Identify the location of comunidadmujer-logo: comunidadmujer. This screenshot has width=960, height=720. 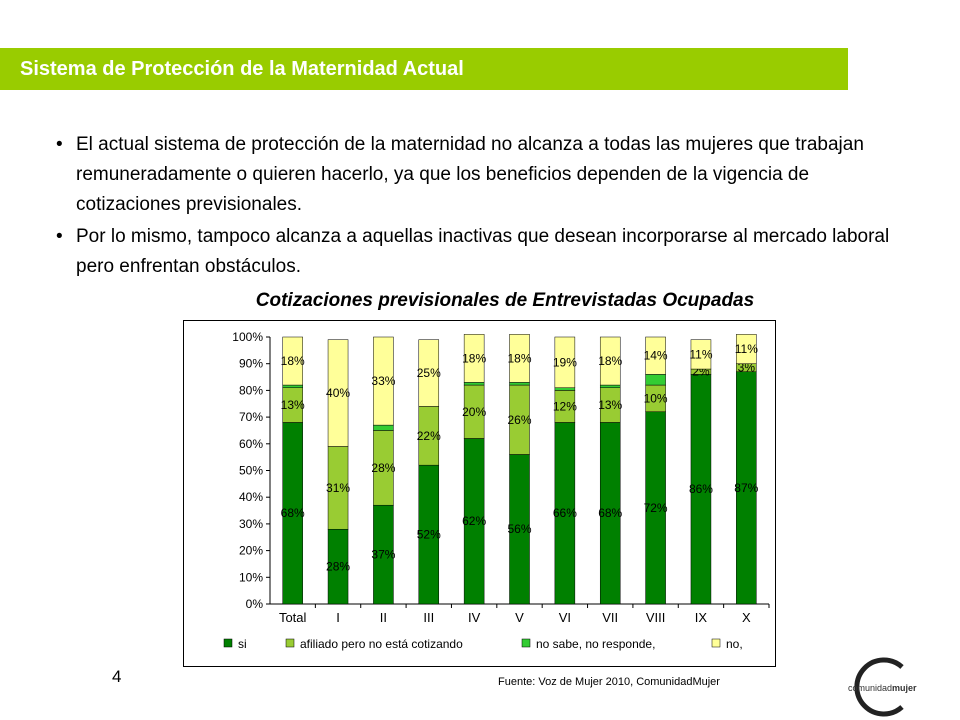
(882, 687).